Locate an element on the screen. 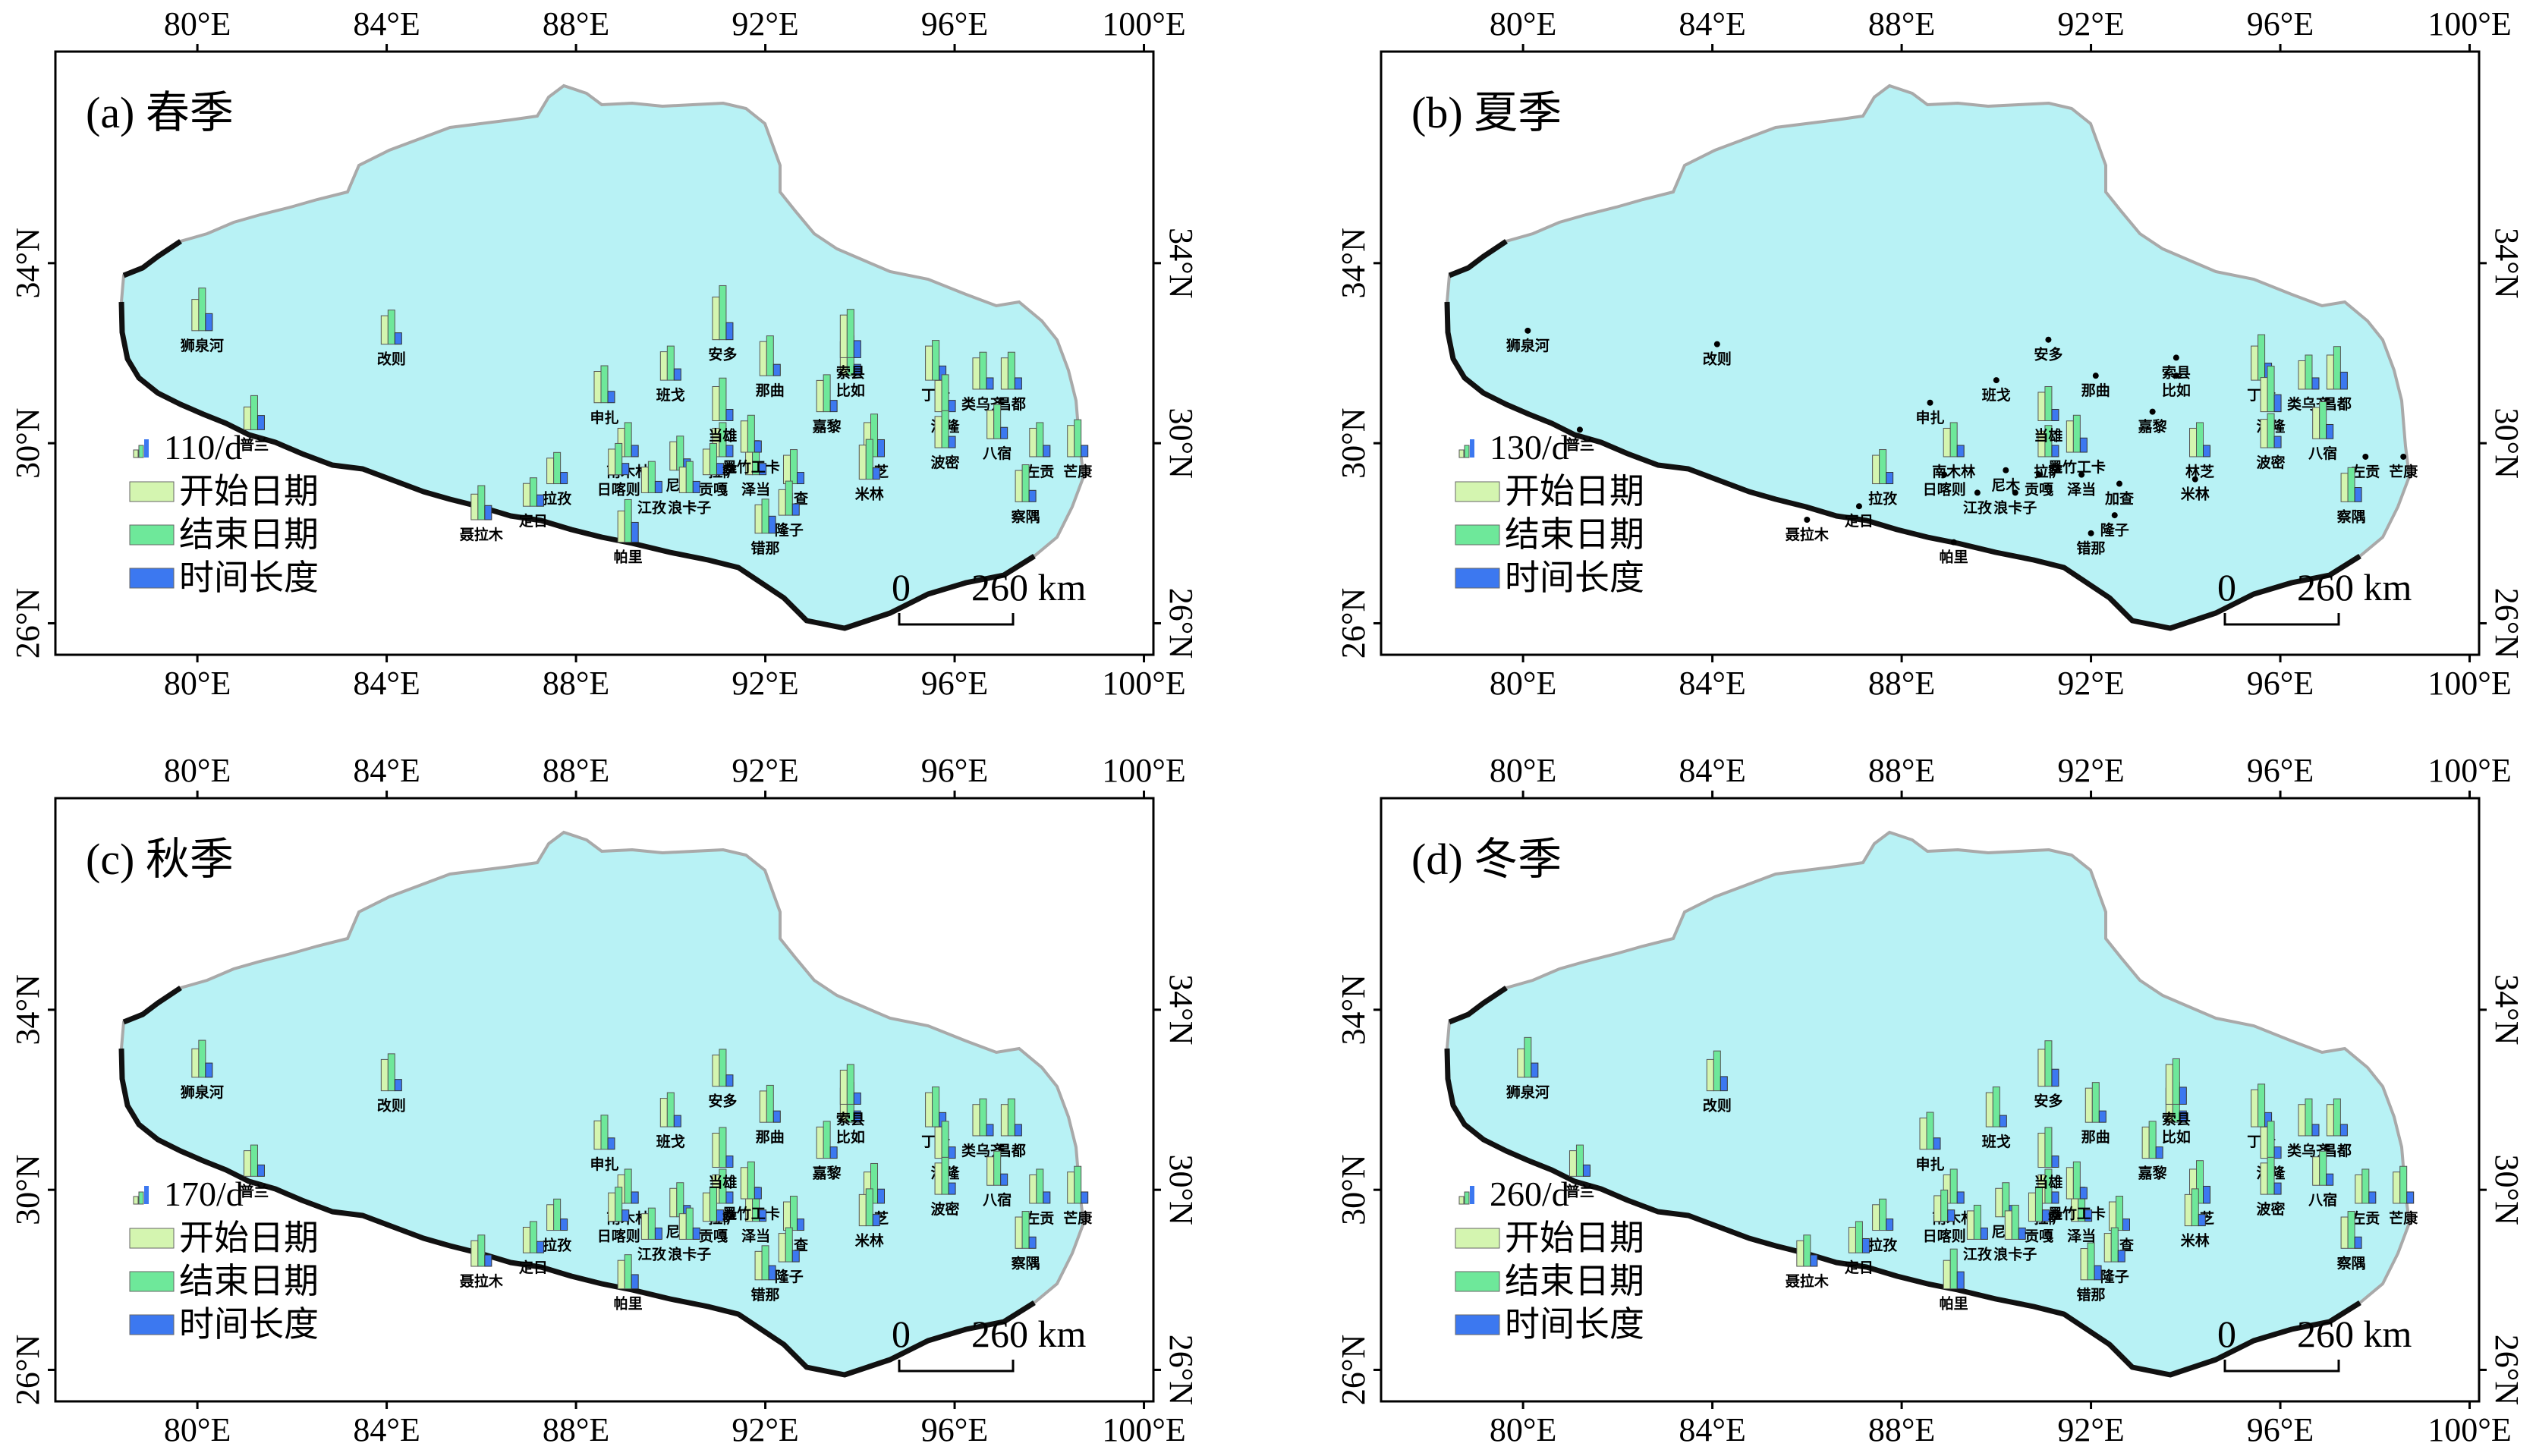 Image resolution: width=2536 pixels, height=1456 pixels. station-23: 错那 is located at coordinates (765, 1274).